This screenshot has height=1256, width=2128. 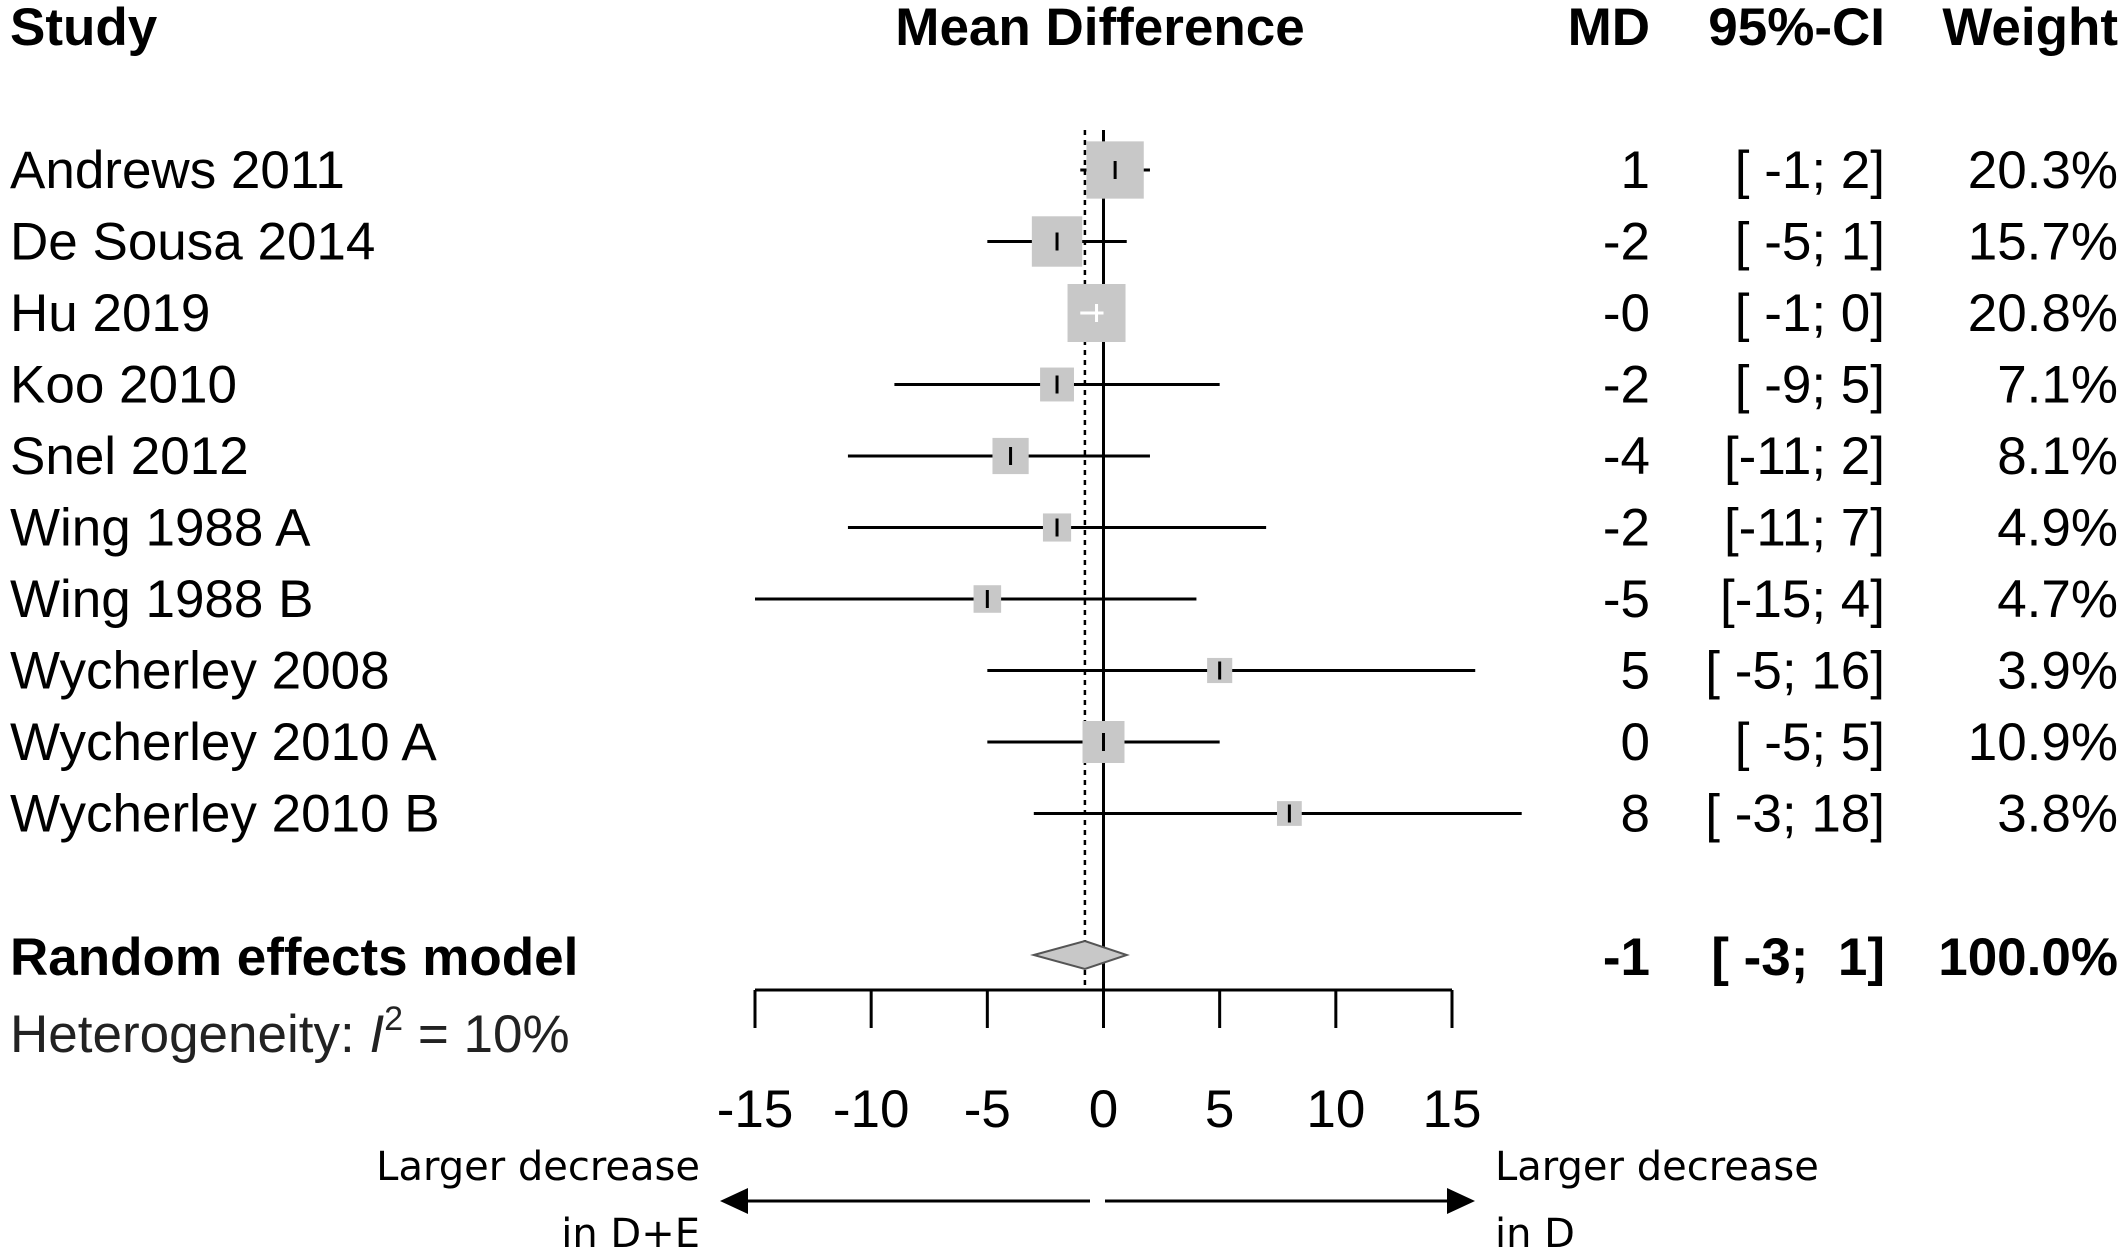 What do you see at coordinates (2043, 170) in the screenshot?
I see `study-weight: 20.3%` at bounding box center [2043, 170].